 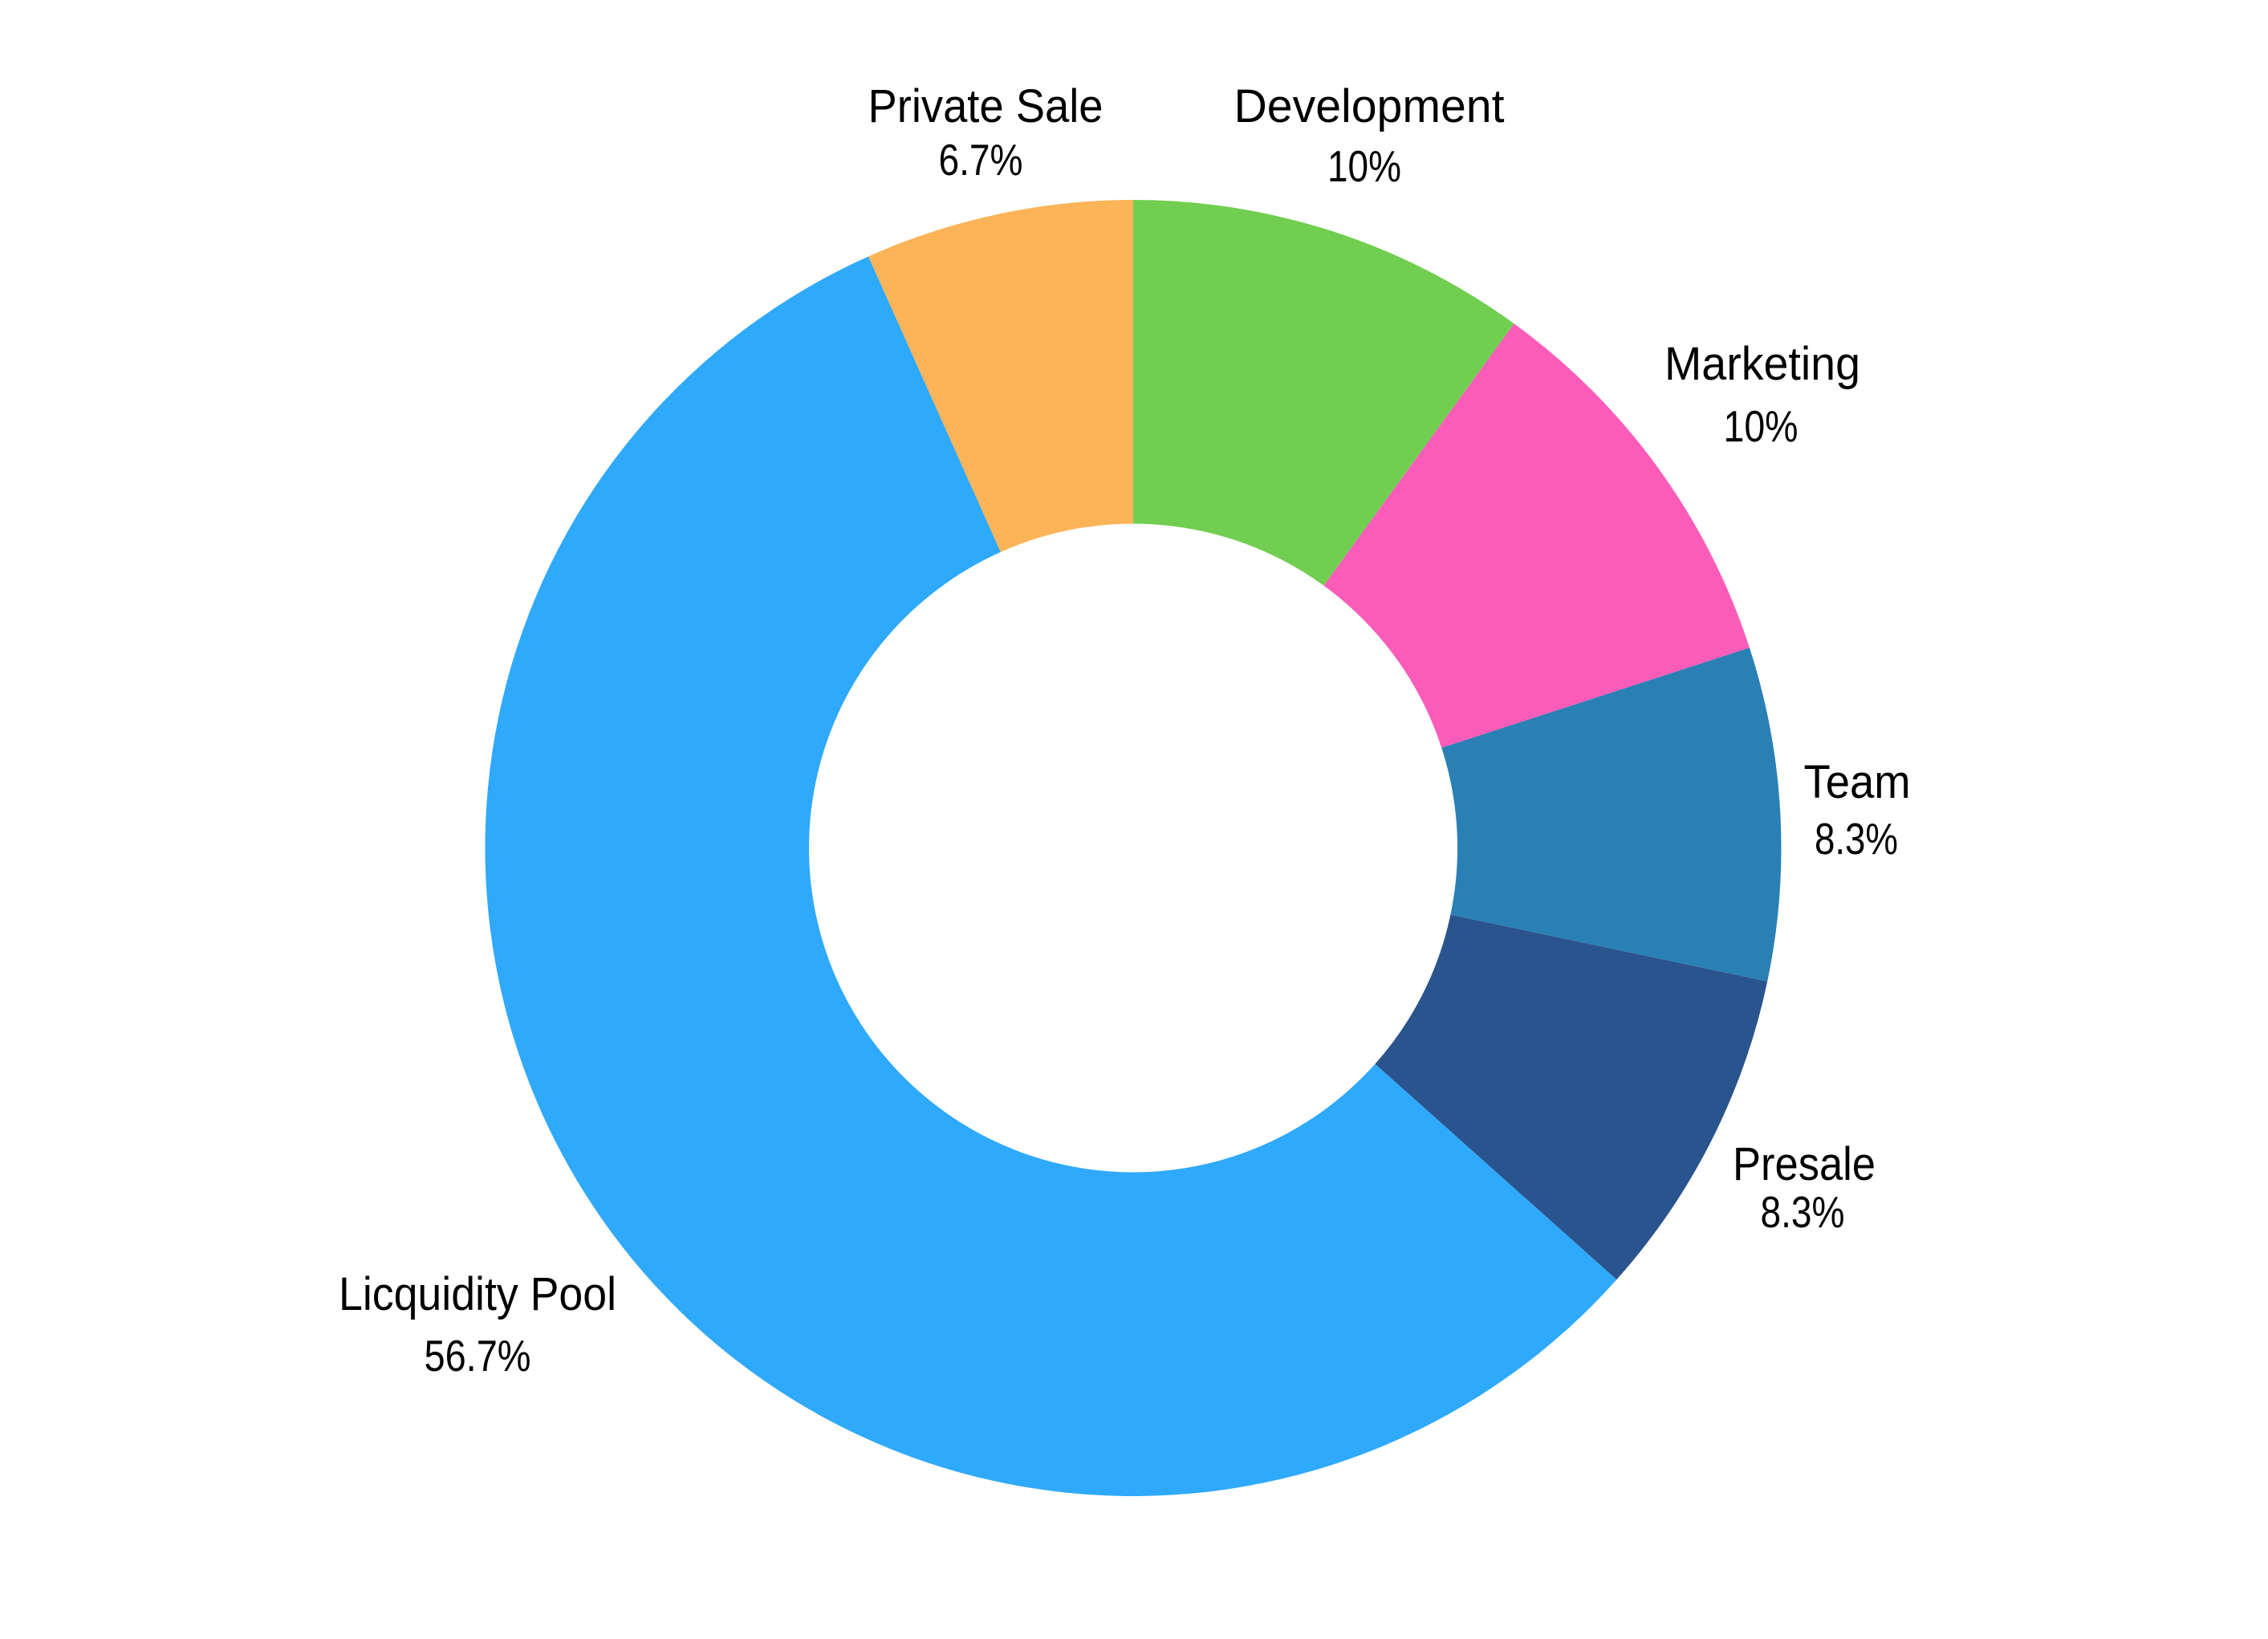 I want to click on svg-text: Private Sale, so click(x=986, y=106).